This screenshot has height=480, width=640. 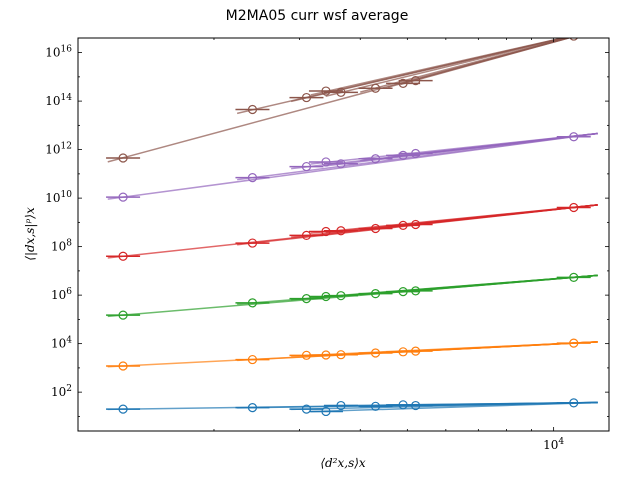 I want to click on x-tick-label: 104, so click(x=553, y=444).